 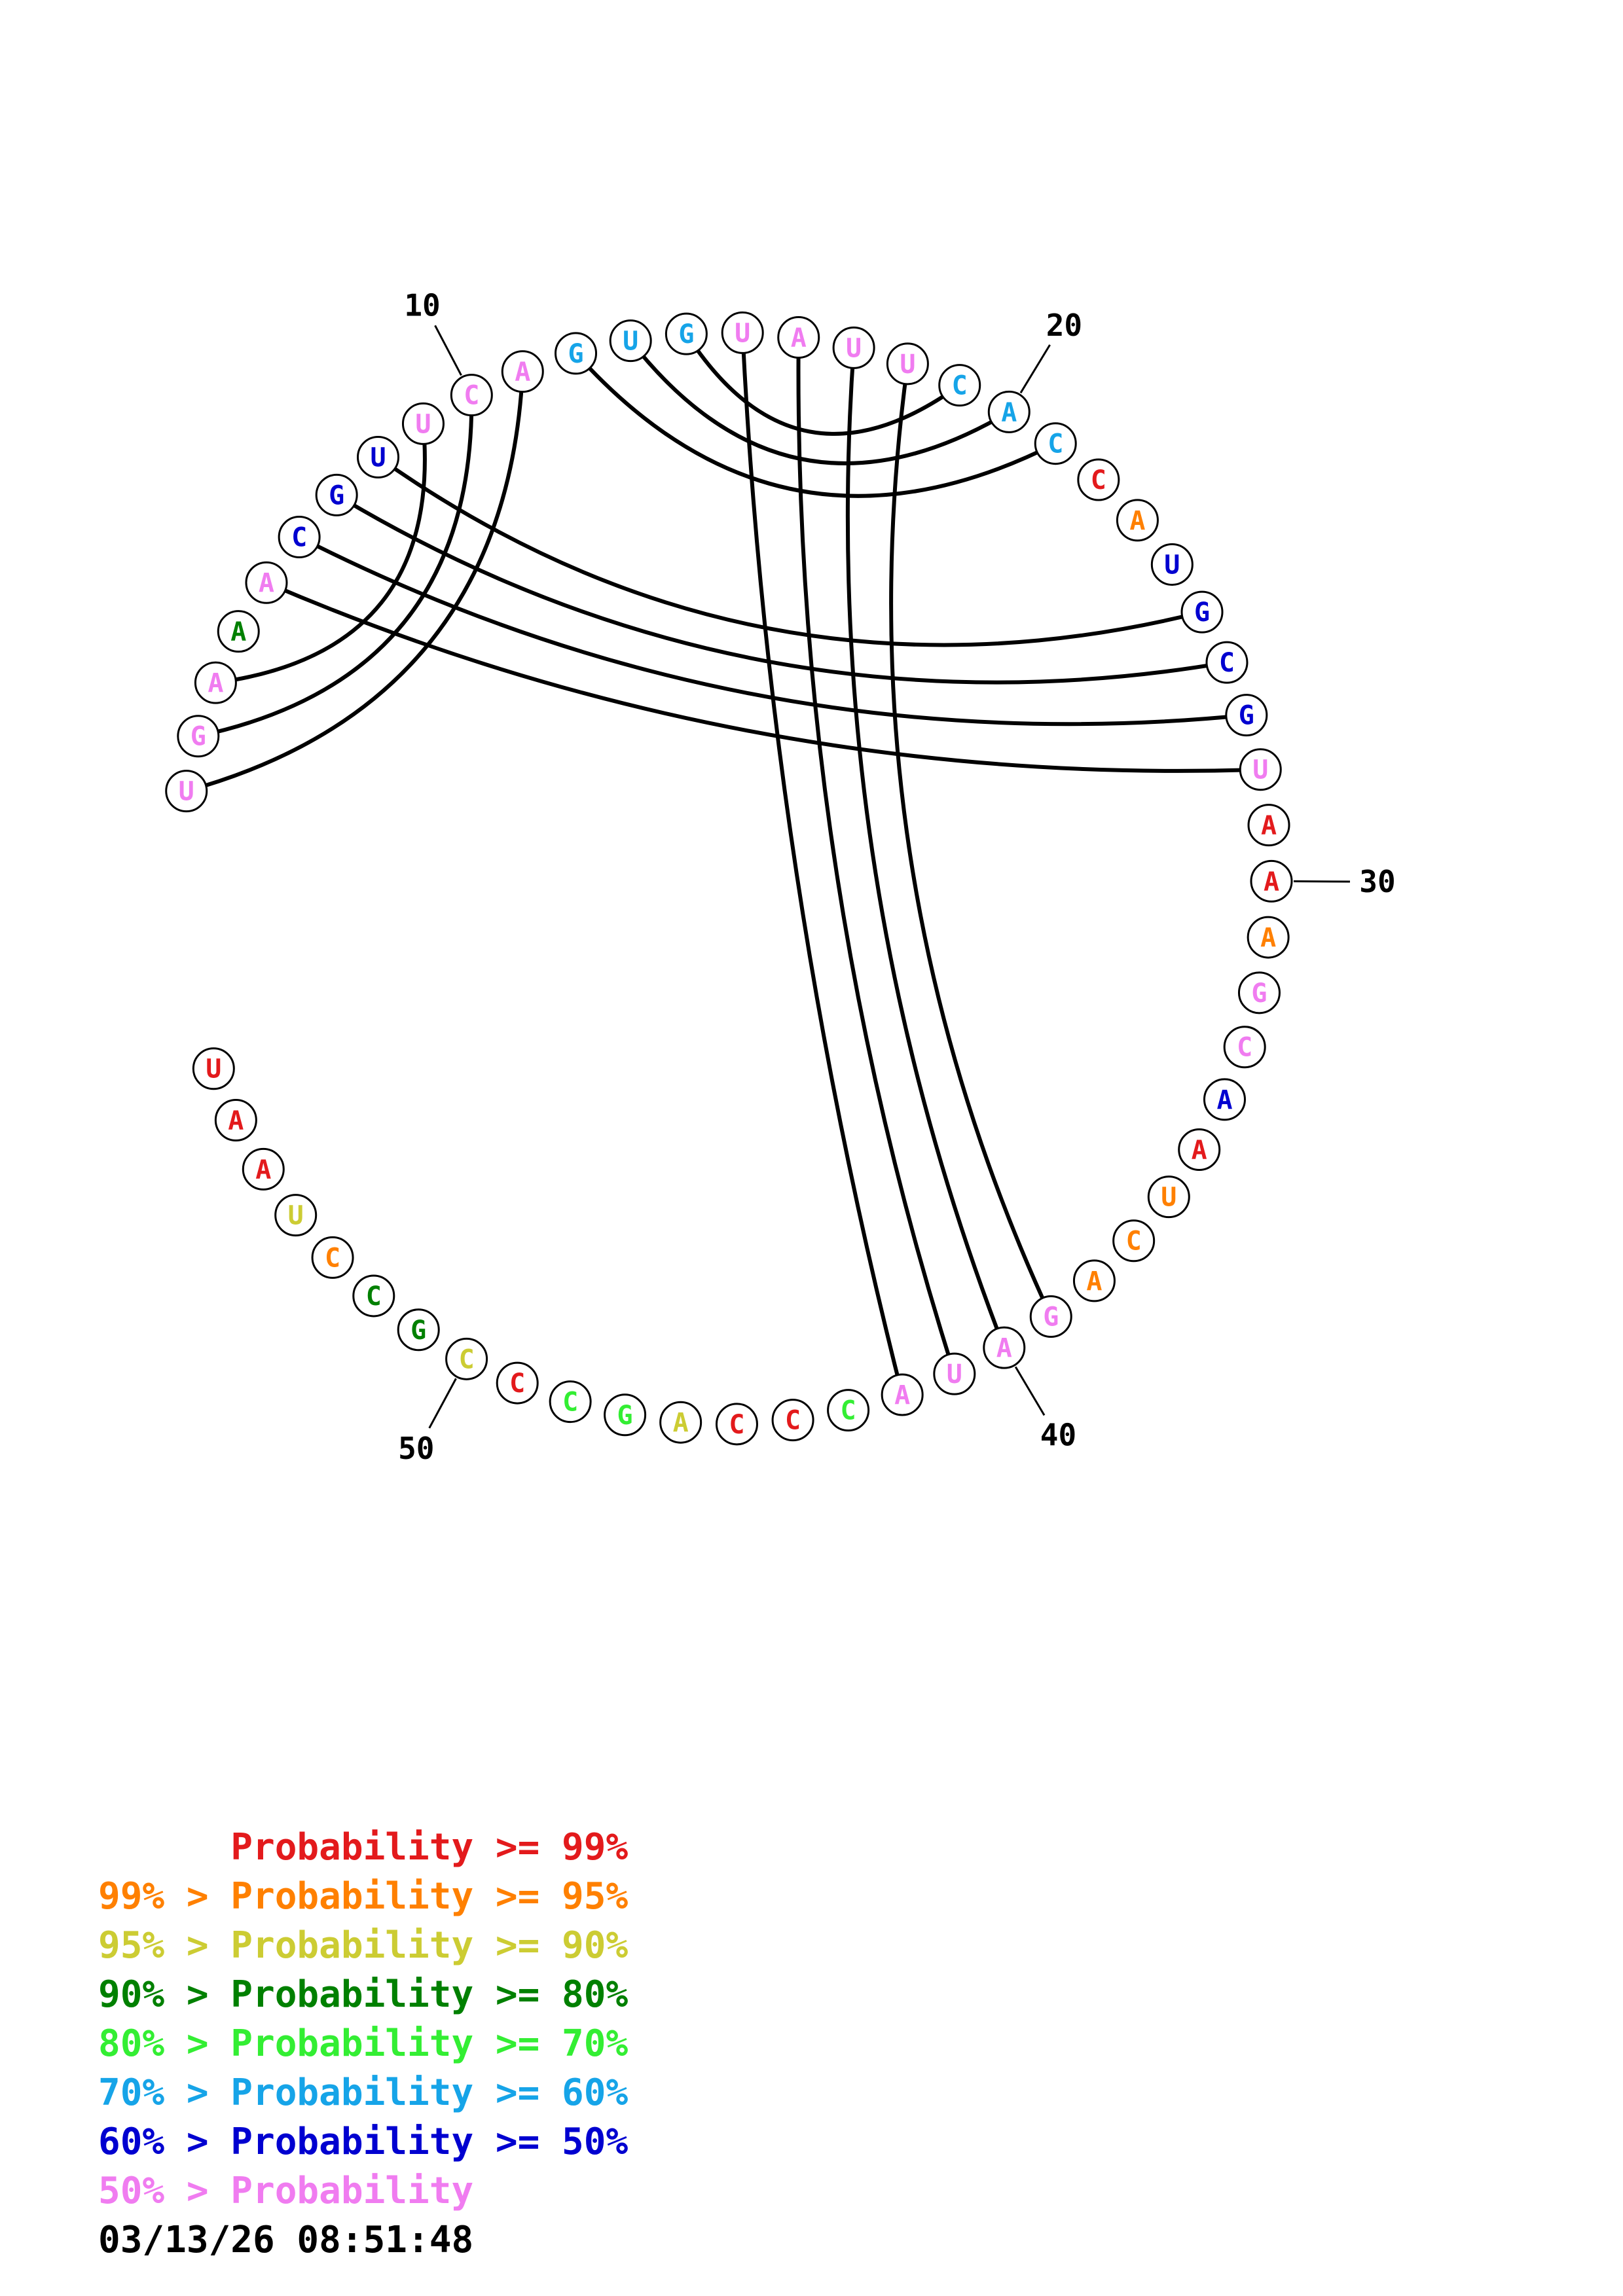 I want to click on position-tick, so click(x=1030, y=1391).